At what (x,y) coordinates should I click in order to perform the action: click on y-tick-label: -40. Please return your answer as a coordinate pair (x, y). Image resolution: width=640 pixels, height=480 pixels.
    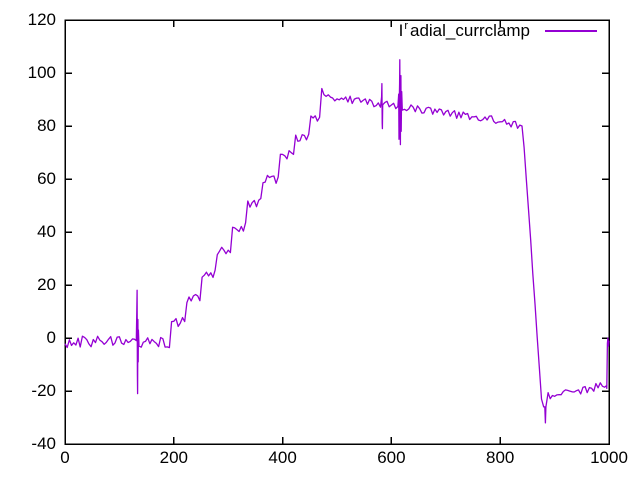
    Looking at the image, I should click on (43, 443).